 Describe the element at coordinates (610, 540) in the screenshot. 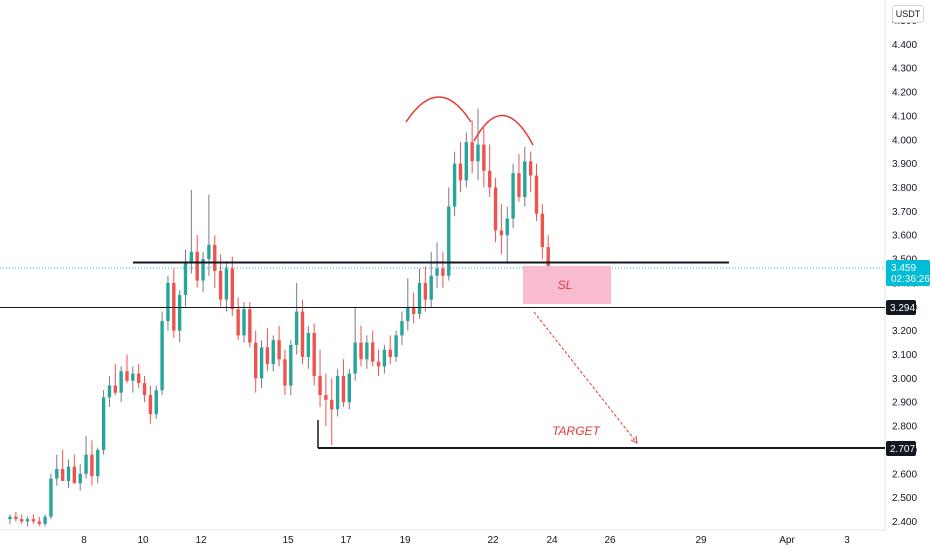

I see `x-tick-label: 26` at that location.